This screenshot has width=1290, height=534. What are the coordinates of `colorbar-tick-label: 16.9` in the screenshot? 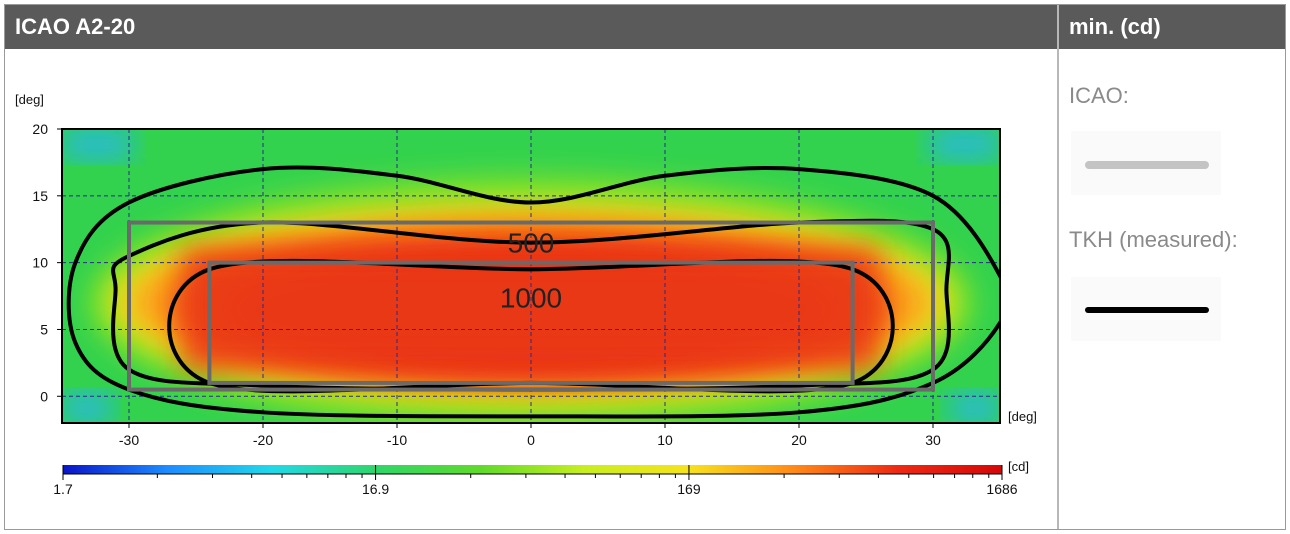 It's located at (375, 489).